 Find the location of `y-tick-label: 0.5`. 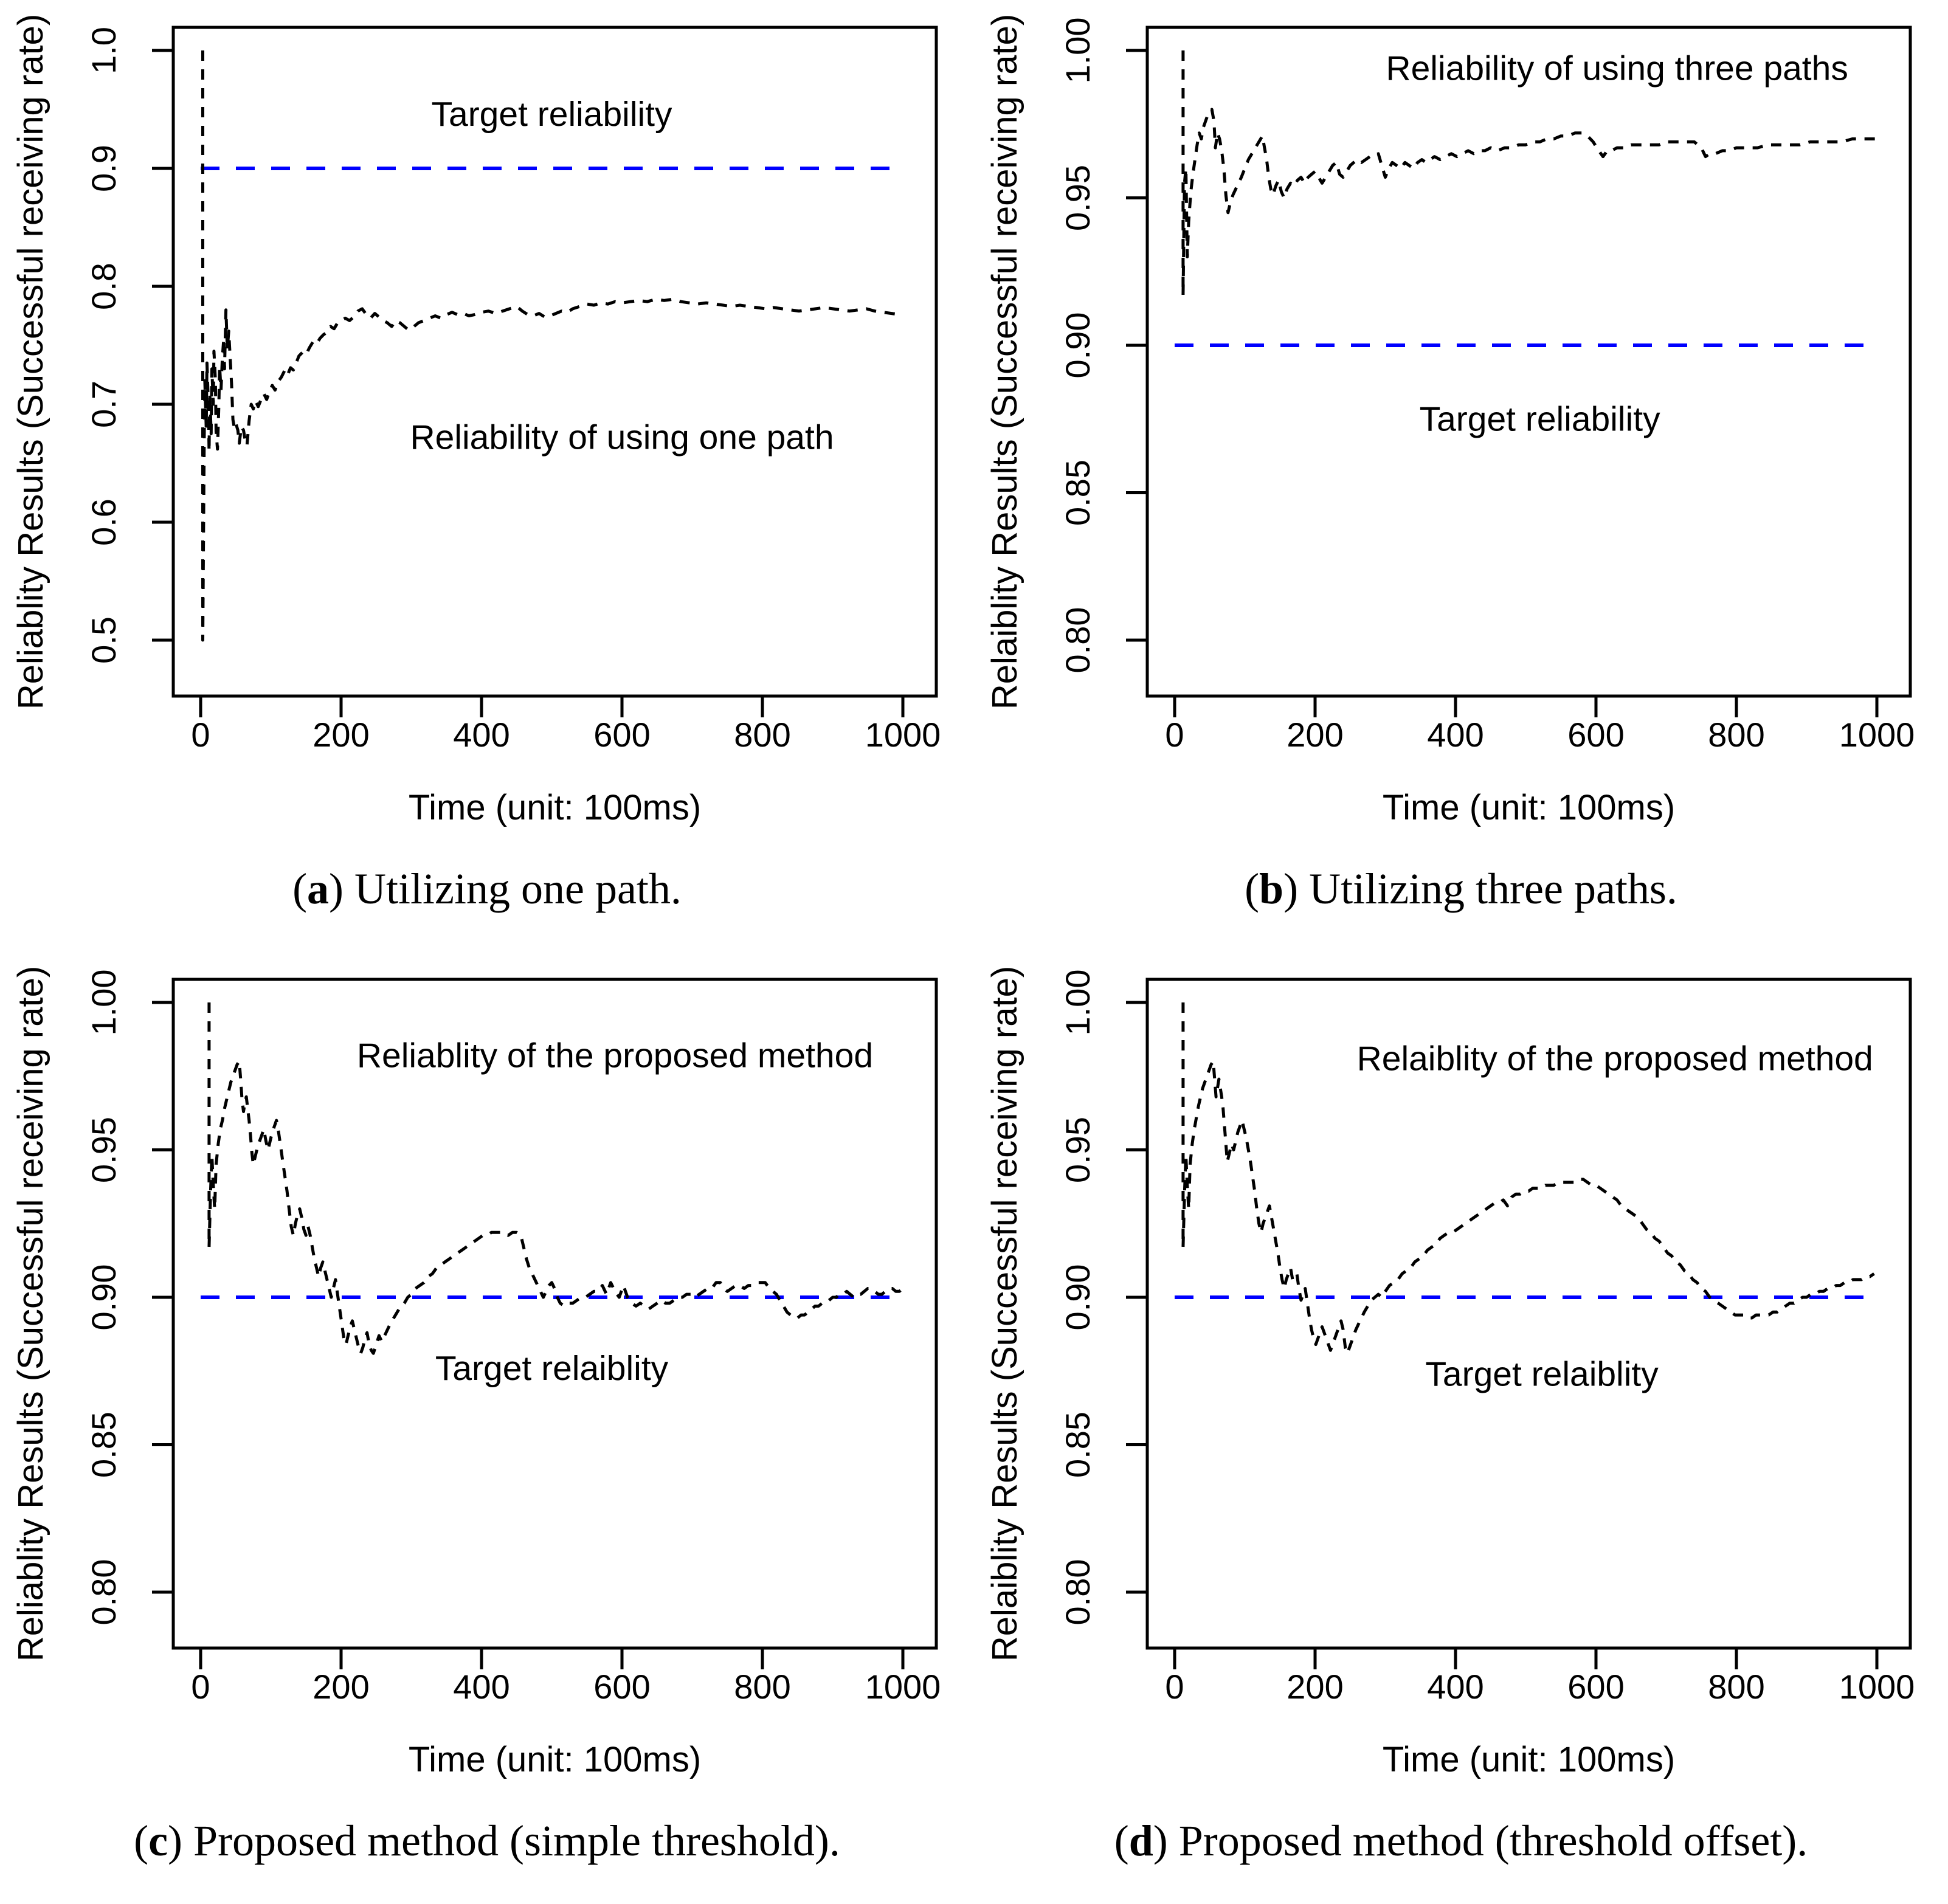

y-tick-label: 0.5 is located at coordinates (104, 640).